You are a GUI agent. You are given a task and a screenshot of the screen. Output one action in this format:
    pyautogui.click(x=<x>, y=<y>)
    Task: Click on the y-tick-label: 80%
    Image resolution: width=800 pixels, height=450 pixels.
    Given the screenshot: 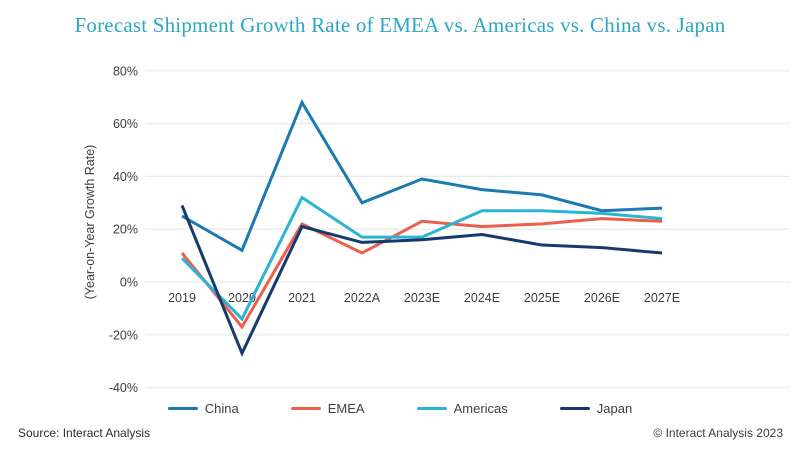 What is the action you would take?
    pyautogui.click(x=125, y=71)
    